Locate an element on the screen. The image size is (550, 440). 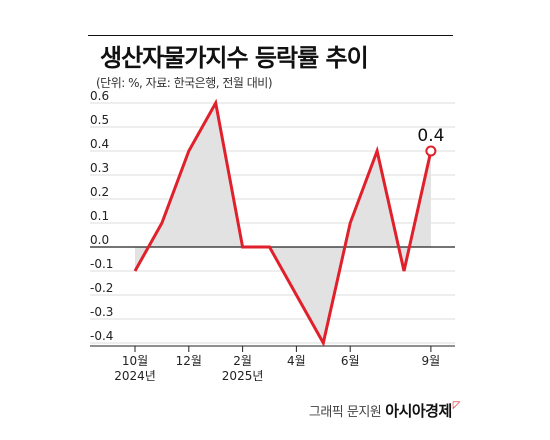
x-tick-label: 12월 is located at coordinates (189, 361).